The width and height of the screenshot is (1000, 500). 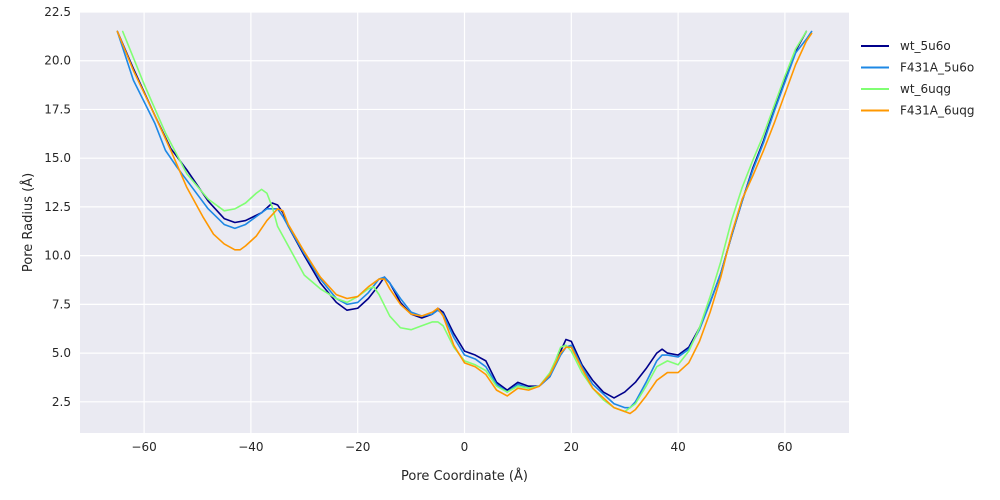 What do you see at coordinates (925, 89) in the screenshot?
I see `legend-label: wt_6uqg` at bounding box center [925, 89].